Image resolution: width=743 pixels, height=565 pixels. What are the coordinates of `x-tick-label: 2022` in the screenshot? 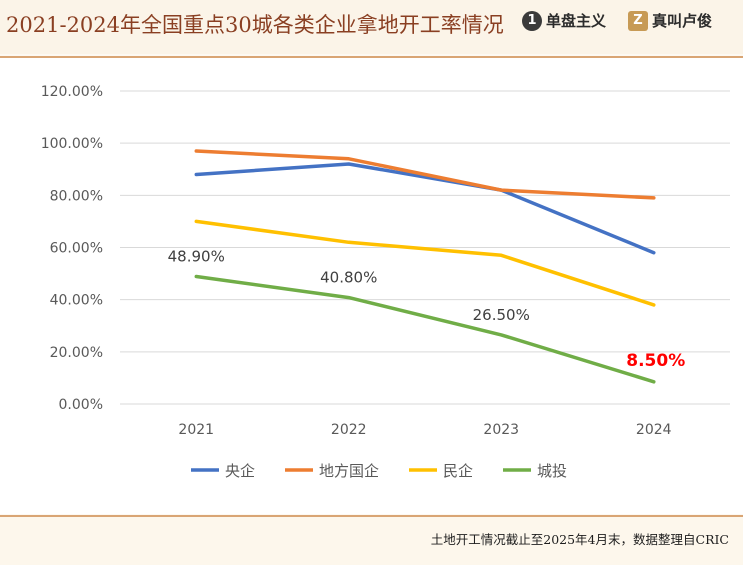 It's located at (349, 430).